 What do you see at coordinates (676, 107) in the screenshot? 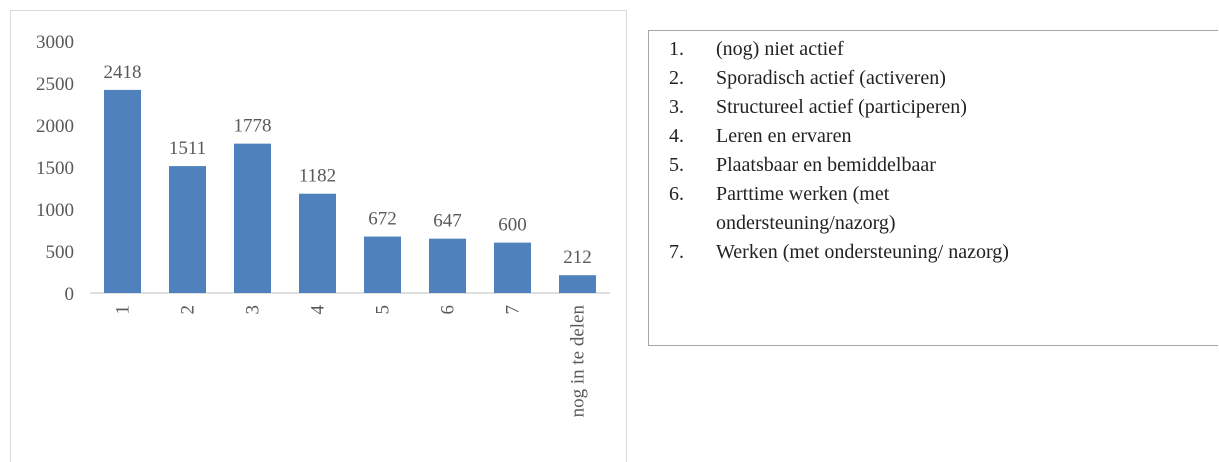
I see `list-marker: 3.` at bounding box center [676, 107].